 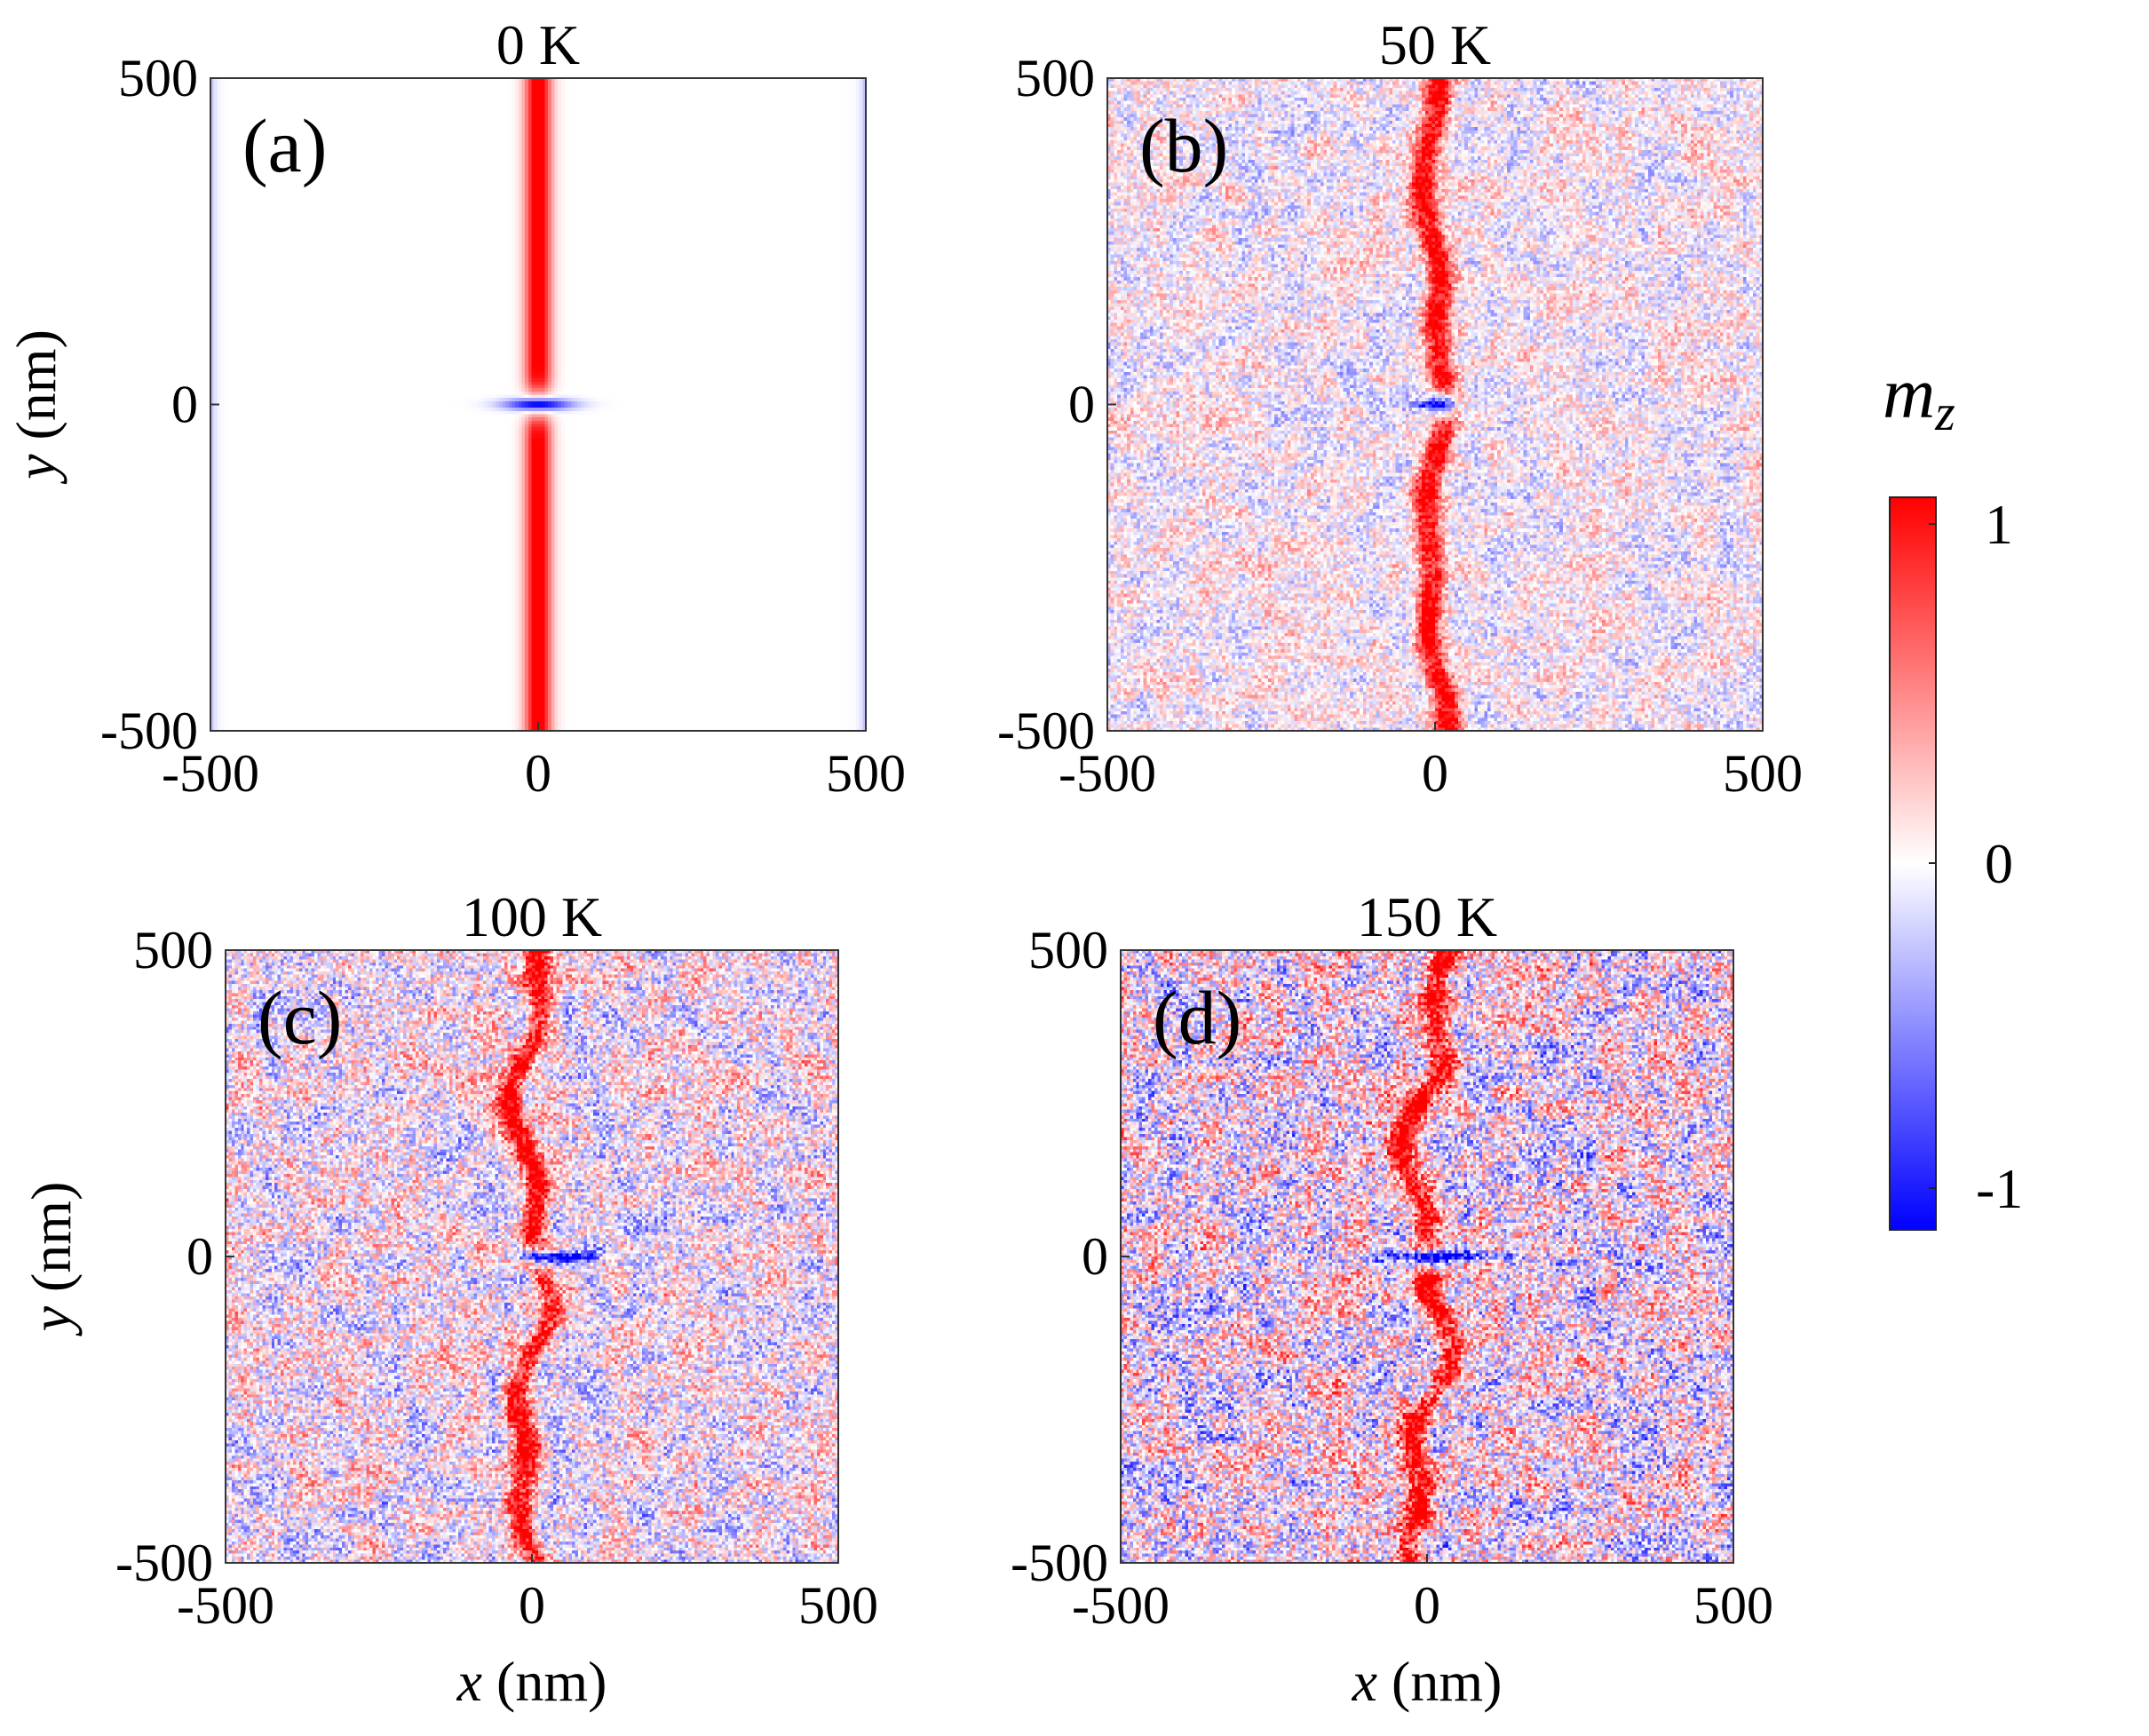 What do you see at coordinates (532, 916) in the screenshot?
I see `panel-title: 100 K` at bounding box center [532, 916].